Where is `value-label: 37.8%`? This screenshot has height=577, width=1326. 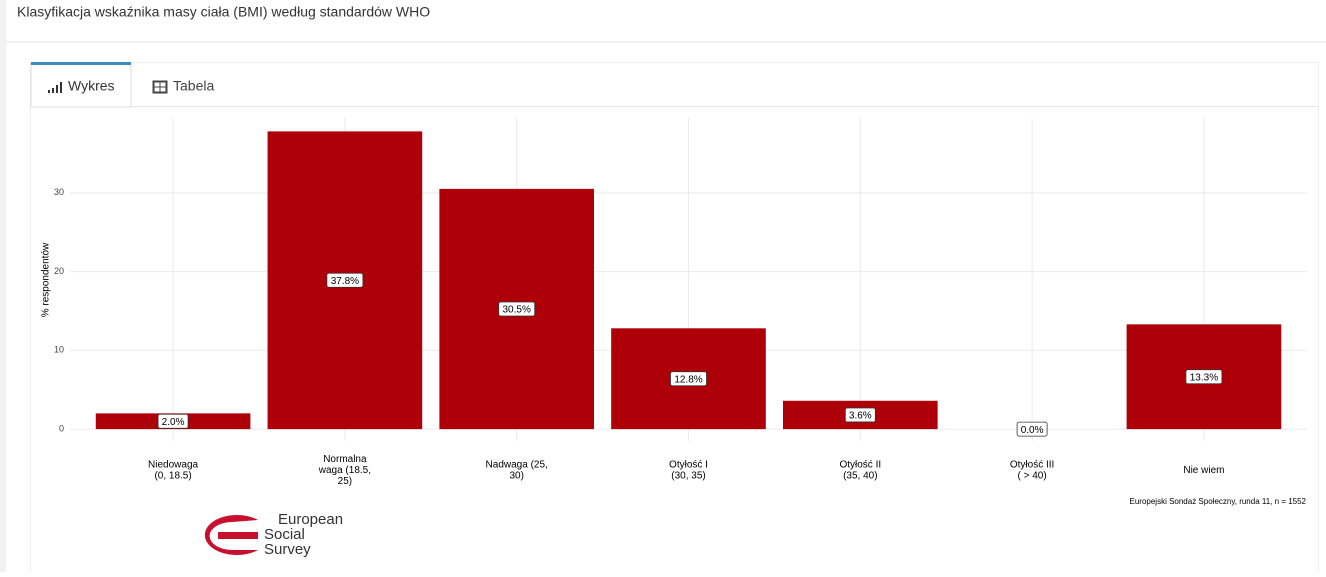 value-label: 37.8% is located at coordinates (345, 281).